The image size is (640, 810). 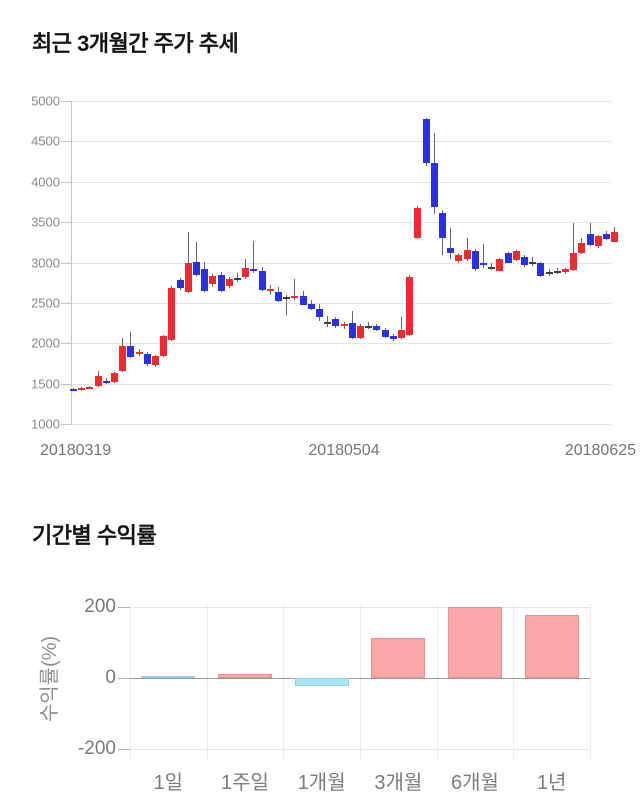 I want to click on returns-category-label: 1년, so click(x=551, y=783).